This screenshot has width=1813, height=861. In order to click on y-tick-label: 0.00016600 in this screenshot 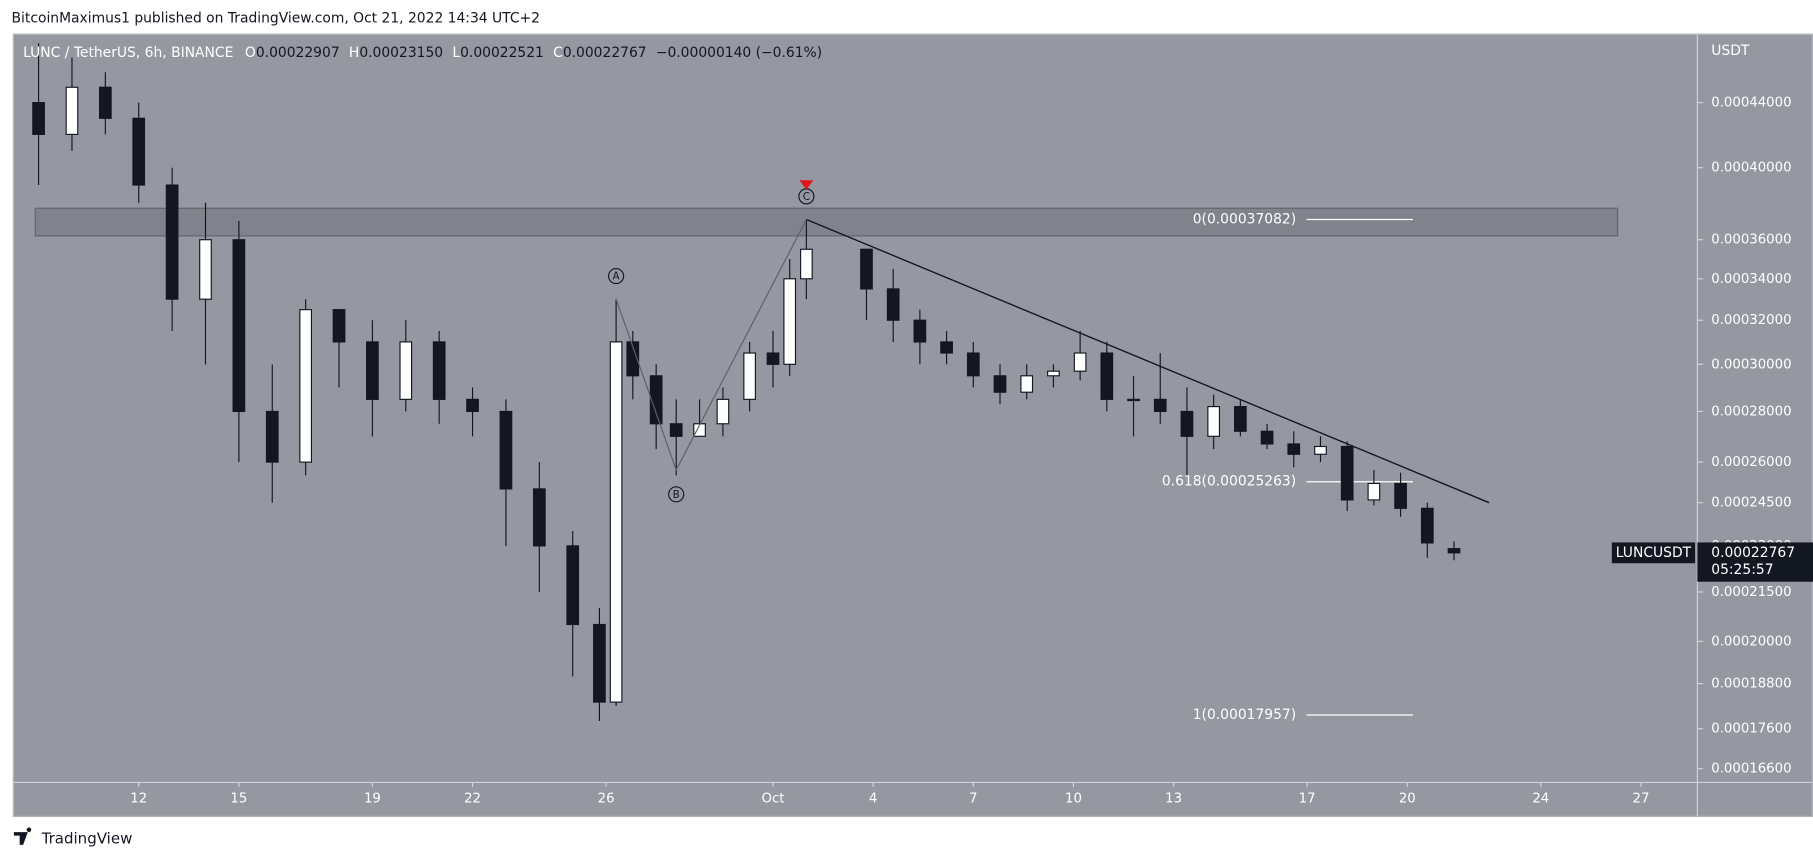, I will do `click(1751, 769)`.